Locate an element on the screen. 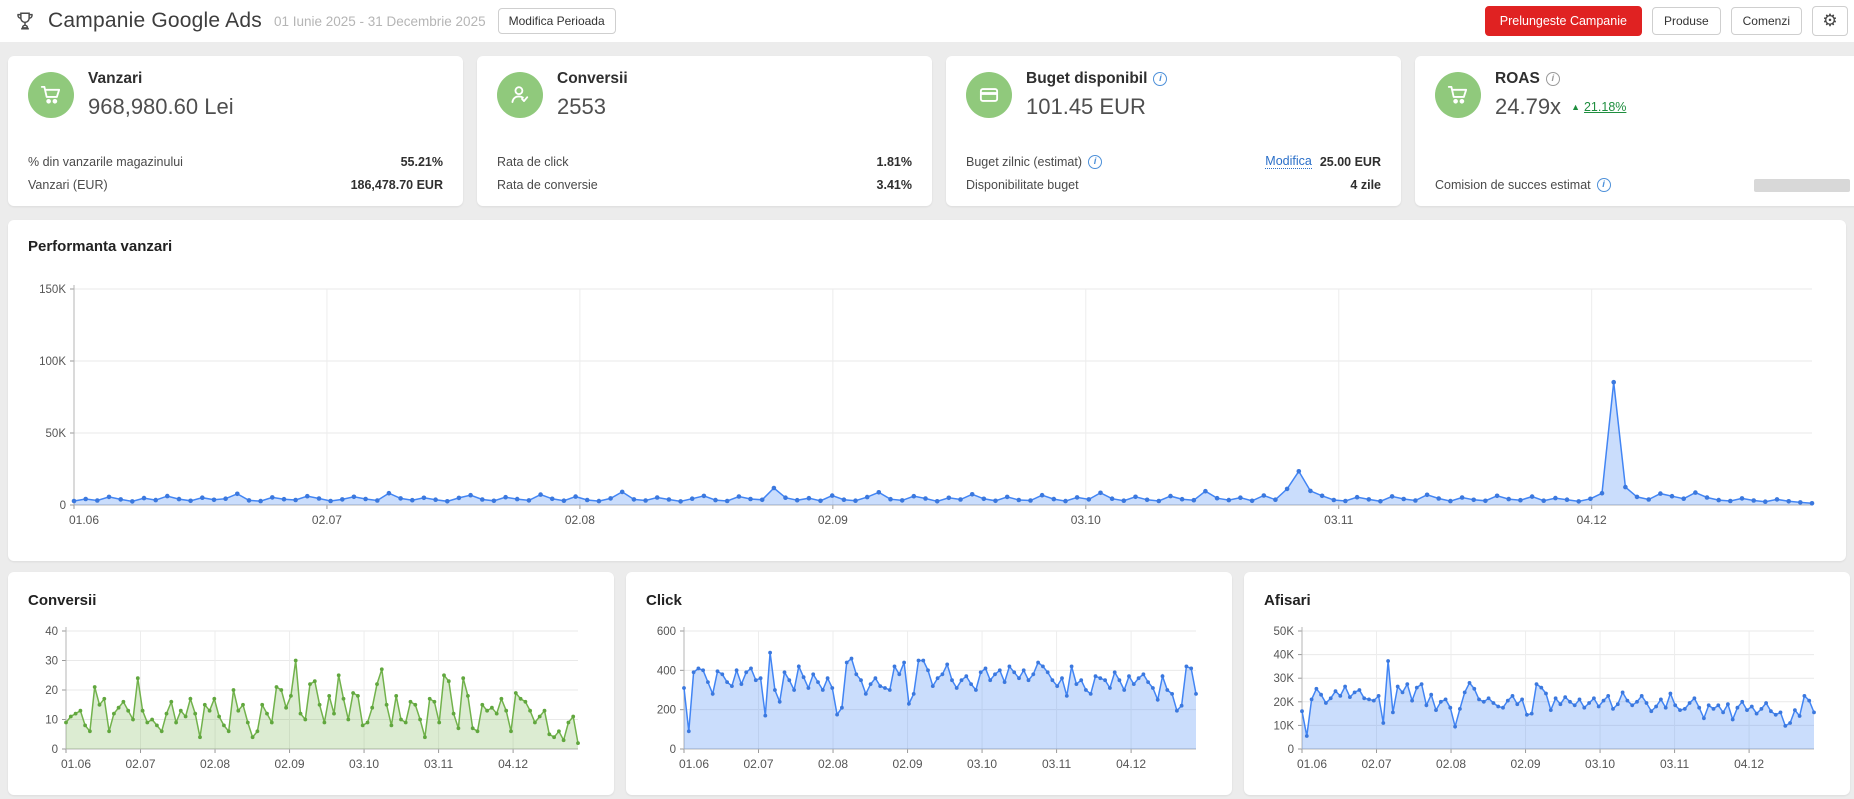 The height and width of the screenshot is (799, 1854). afisari-chart-title: Afisari is located at coordinates (1287, 600).